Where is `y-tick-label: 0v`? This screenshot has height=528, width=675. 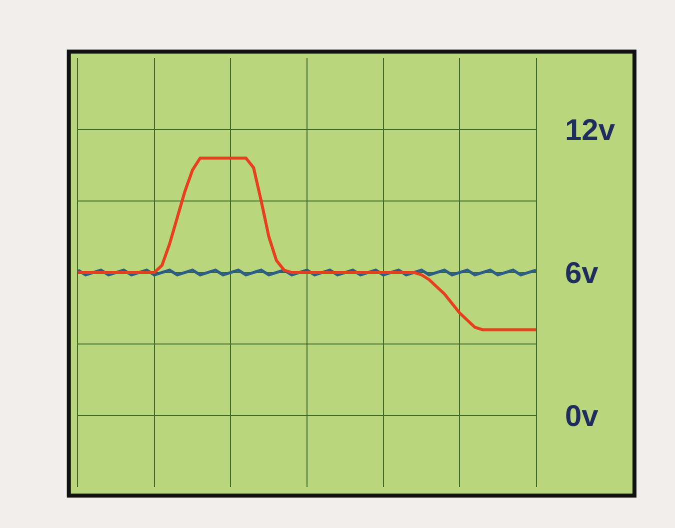 y-tick-label: 0v is located at coordinates (582, 416).